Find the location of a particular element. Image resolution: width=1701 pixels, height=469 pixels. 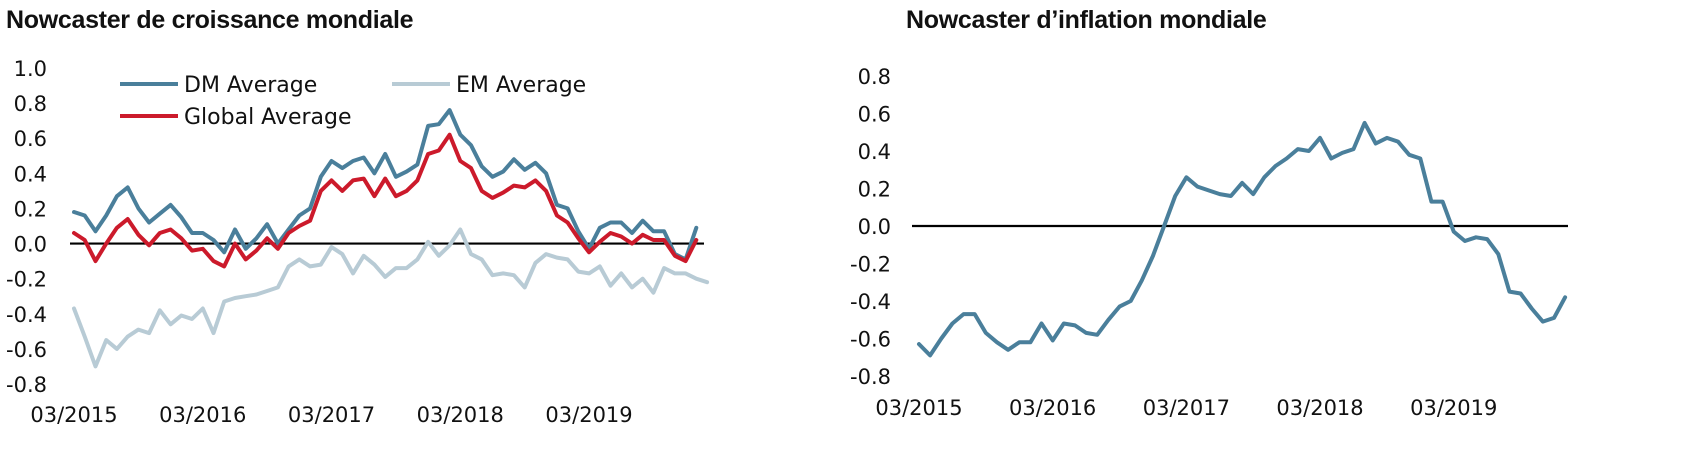

chart-title: Nowcaster de croissance mondiale is located at coordinates (210, 20).